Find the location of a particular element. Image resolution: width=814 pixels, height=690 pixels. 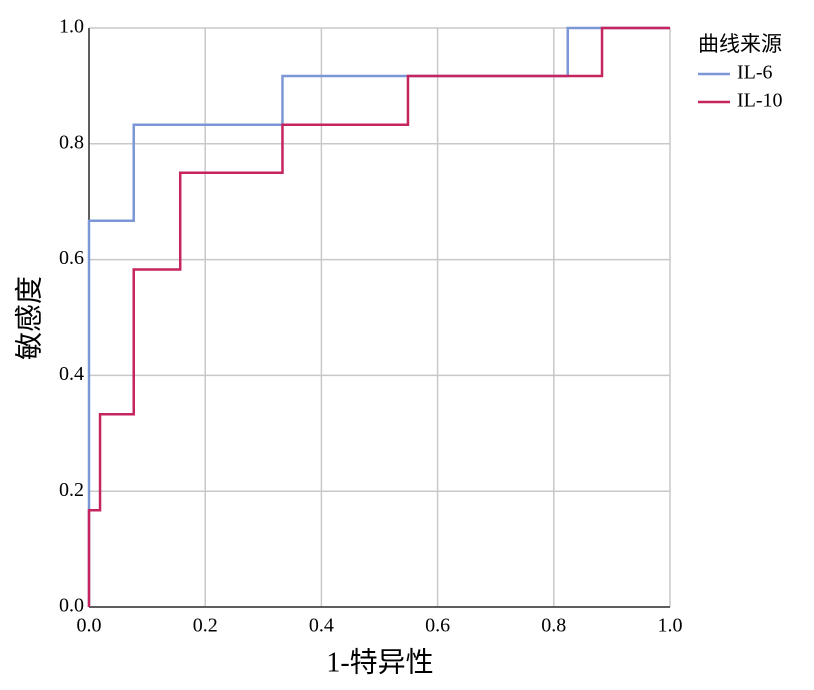

y-tick-label: 0.6 is located at coordinates (71, 258).